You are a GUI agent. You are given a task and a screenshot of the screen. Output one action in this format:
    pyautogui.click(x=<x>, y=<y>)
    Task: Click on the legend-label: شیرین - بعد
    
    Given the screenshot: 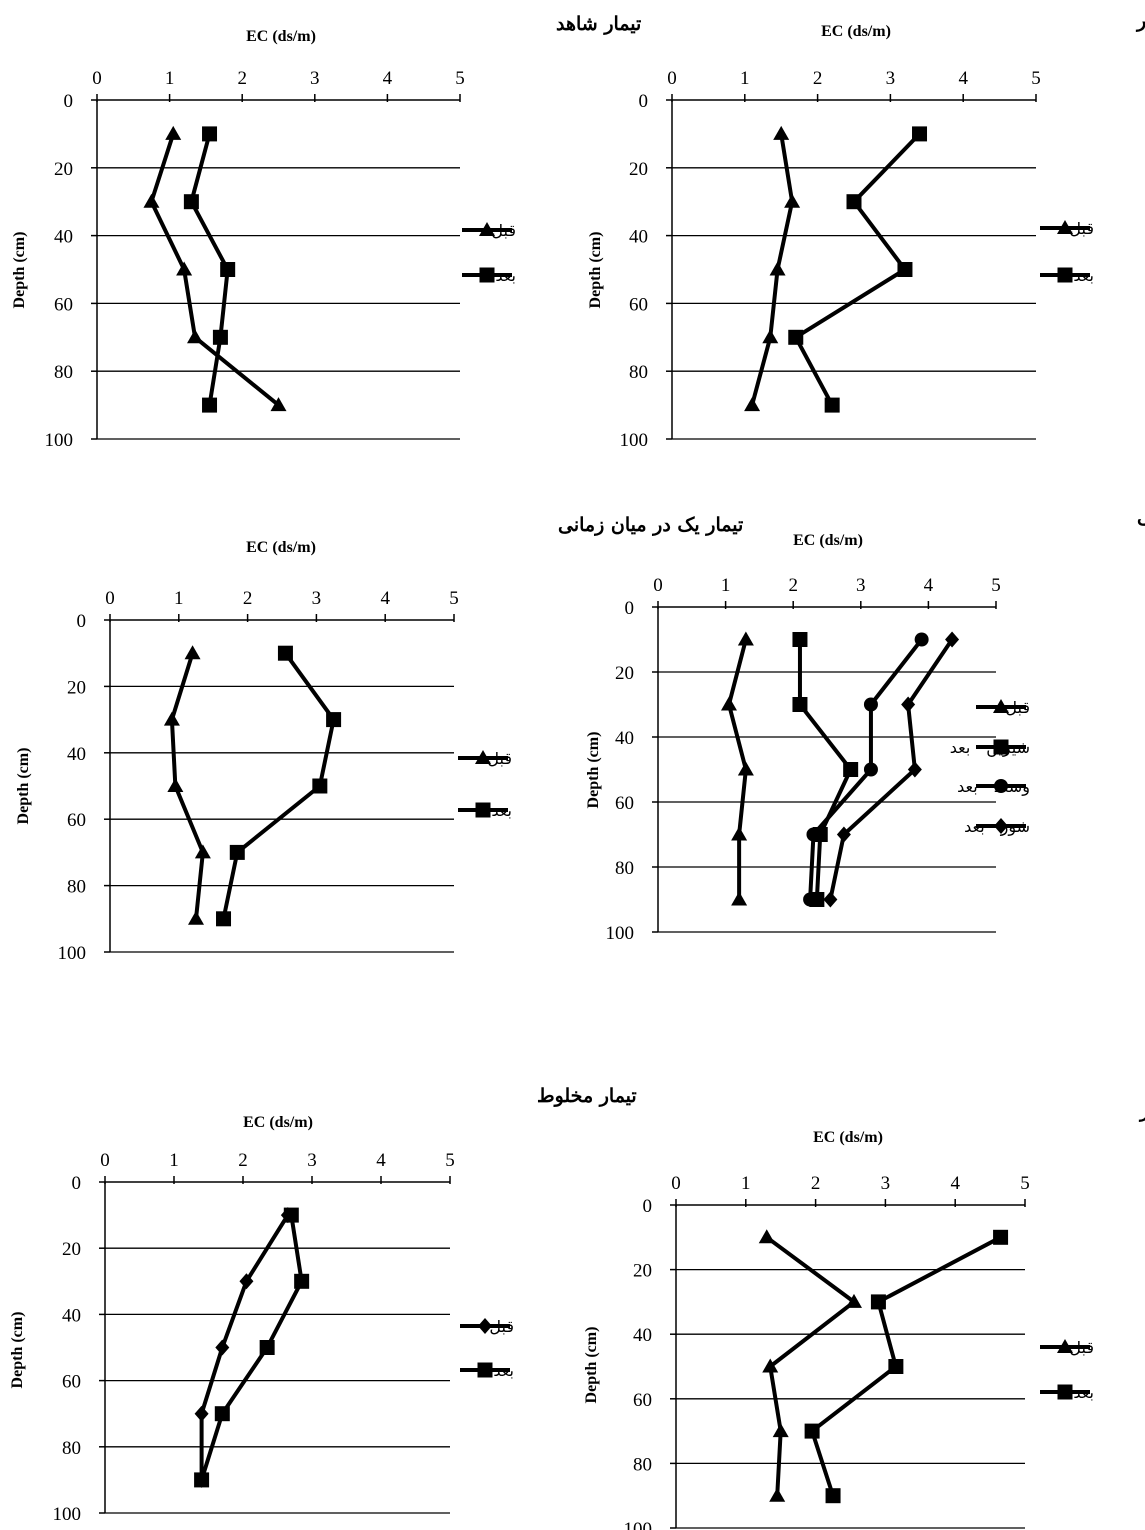 What is the action you would take?
    pyautogui.click(x=990, y=748)
    